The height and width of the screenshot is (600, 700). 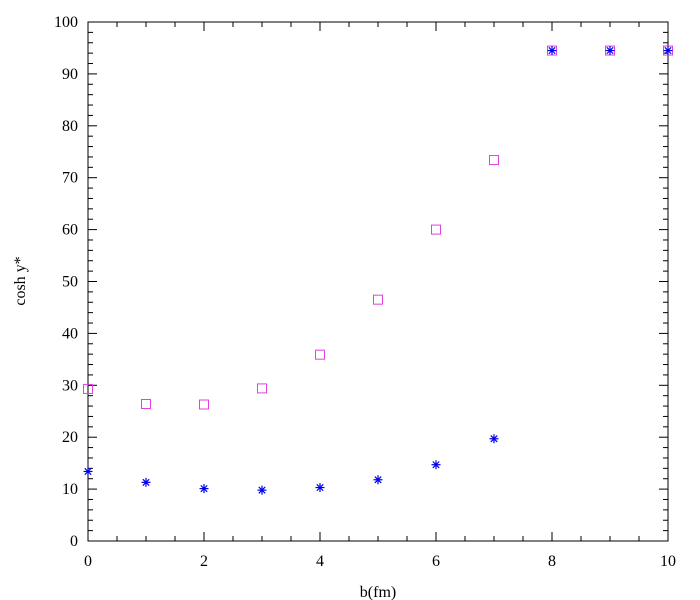 What do you see at coordinates (70, 385) in the screenshot?
I see `y-tick-label: 30` at bounding box center [70, 385].